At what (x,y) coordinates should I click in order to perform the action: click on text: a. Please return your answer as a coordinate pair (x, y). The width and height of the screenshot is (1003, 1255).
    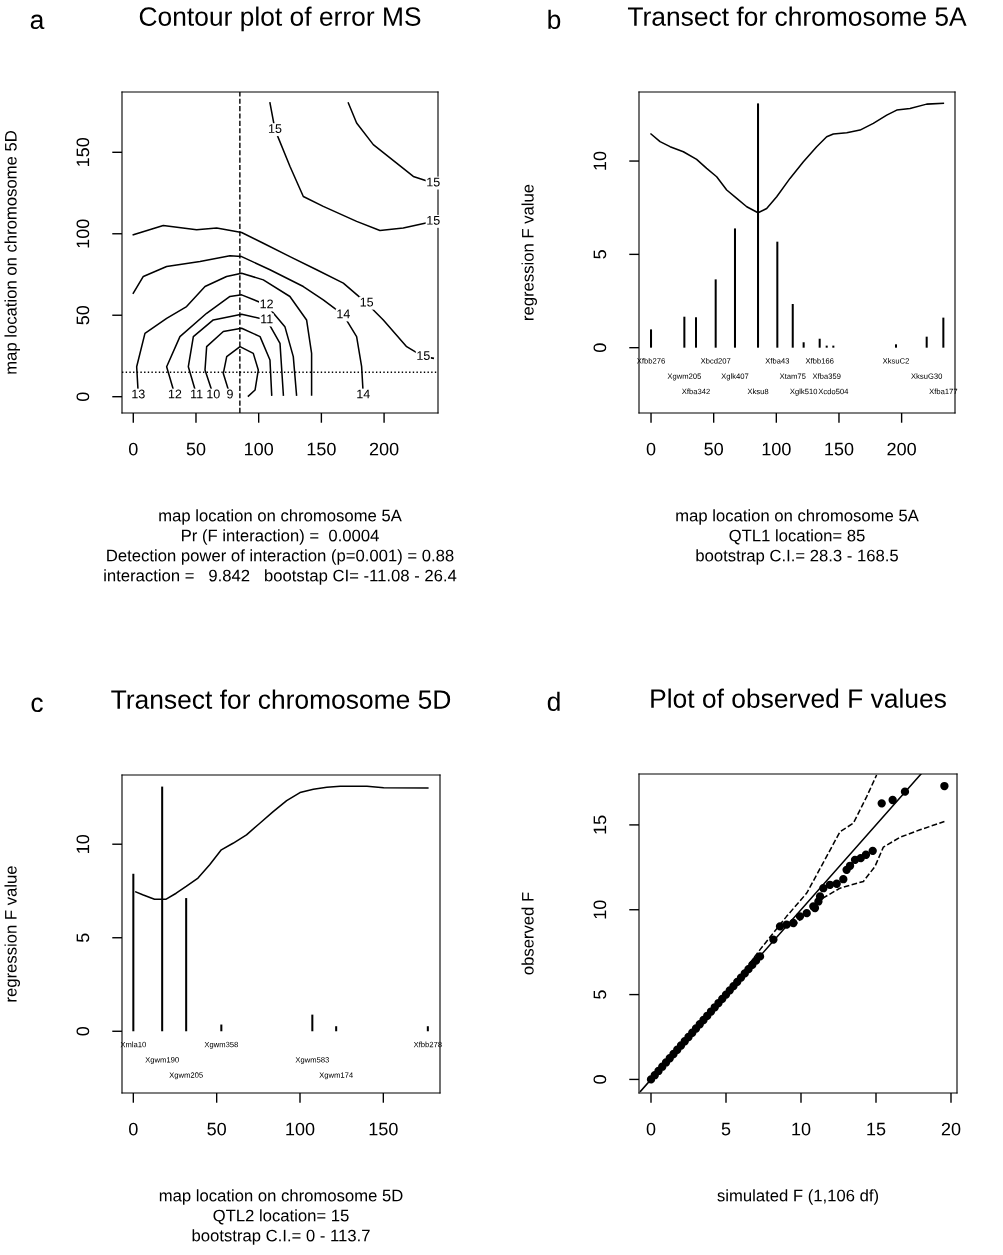
    Looking at the image, I should click on (37, 22).